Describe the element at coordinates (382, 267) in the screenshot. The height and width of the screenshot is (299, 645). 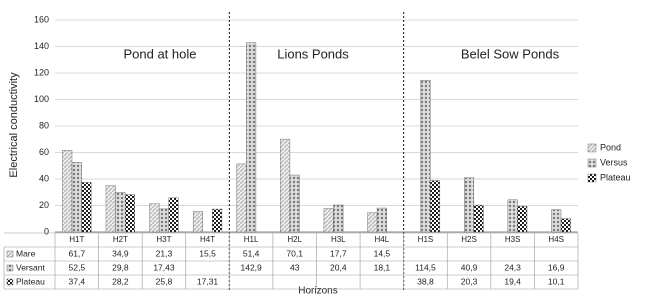
I see `table-value: 18,1` at that location.